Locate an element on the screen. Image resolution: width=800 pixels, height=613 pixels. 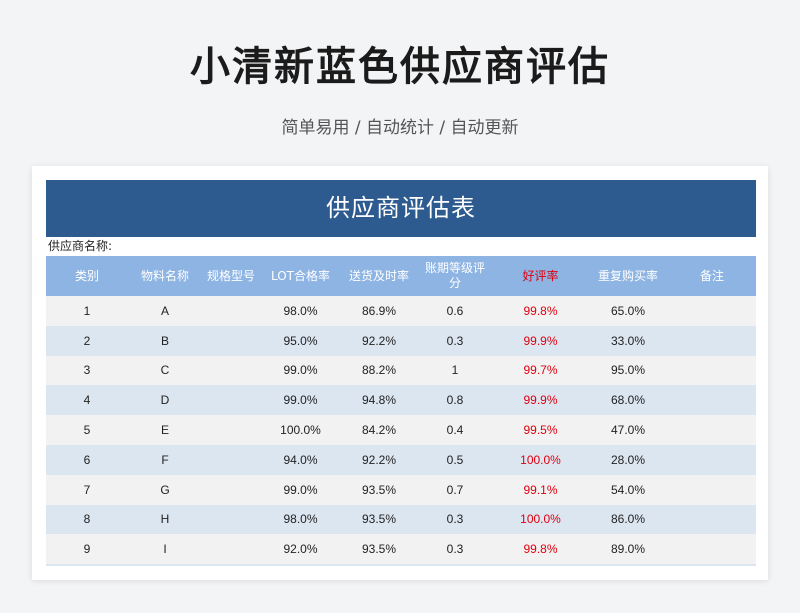
table-row: 3 C 99.0% 88.2% 1 99.7% 95.0% is located at coordinates (401, 370).